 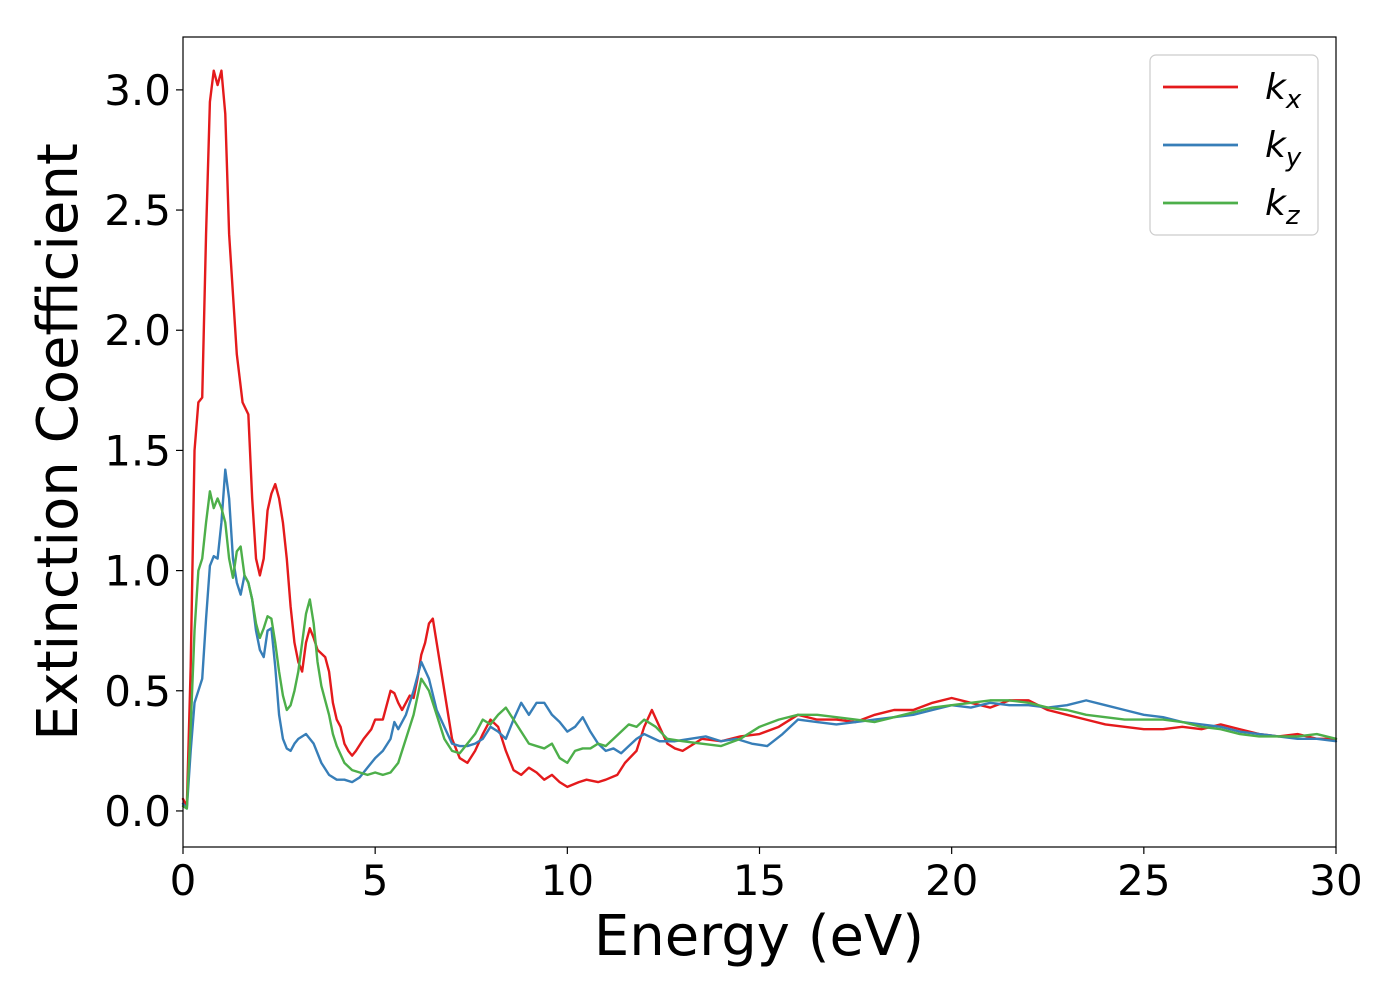 What do you see at coordinates (137, 330) in the screenshot?
I see `y-tick-label: 2.0` at bounding box center [137, 330].